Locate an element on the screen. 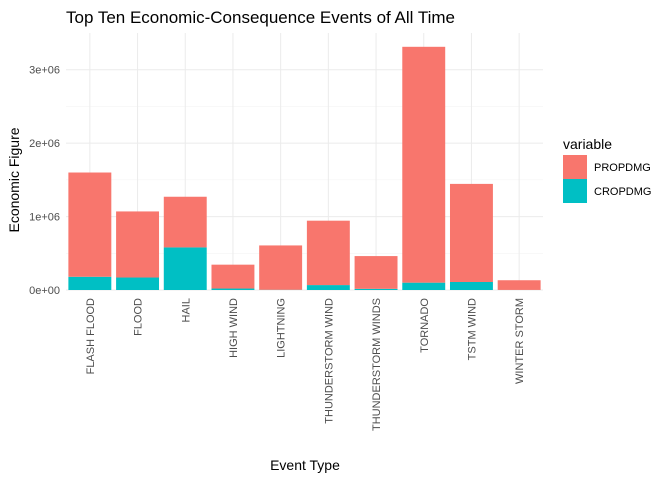 This screenshot has height=480, width=672. y-tick-label: 0e+00 is located at coordinates (44, 291).